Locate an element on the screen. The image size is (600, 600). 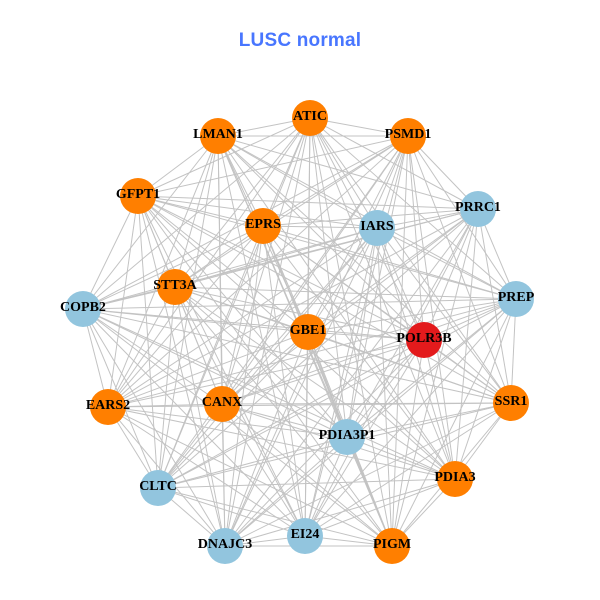
edge-EPRS-CANX is located at coordinates (242, 315).